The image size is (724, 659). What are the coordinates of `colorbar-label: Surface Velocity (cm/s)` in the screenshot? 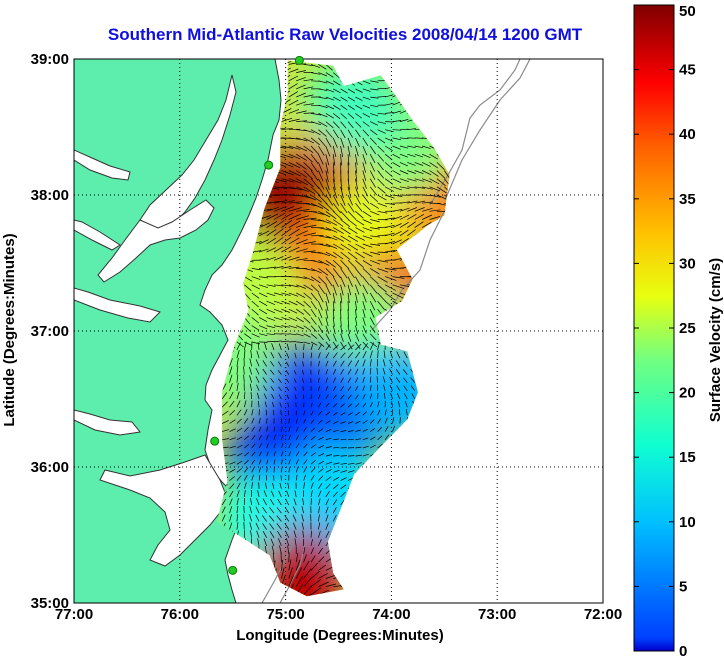 It's located at (715, 340).